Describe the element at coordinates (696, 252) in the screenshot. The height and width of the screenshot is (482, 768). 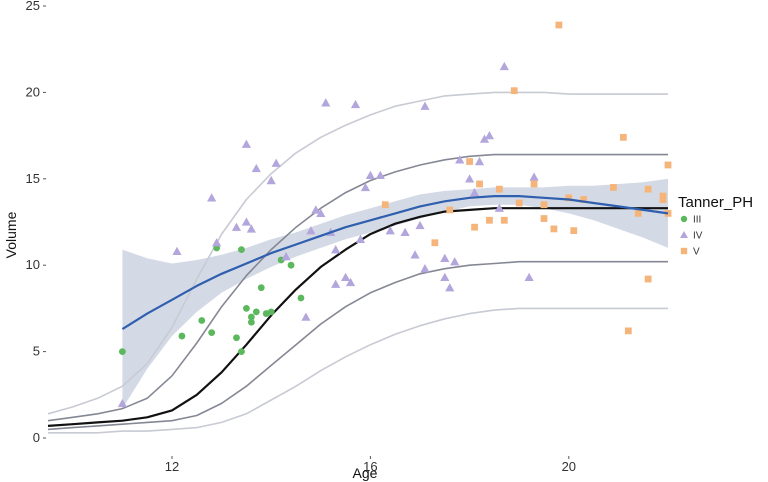
I see `legend-label-v: V` at that location.